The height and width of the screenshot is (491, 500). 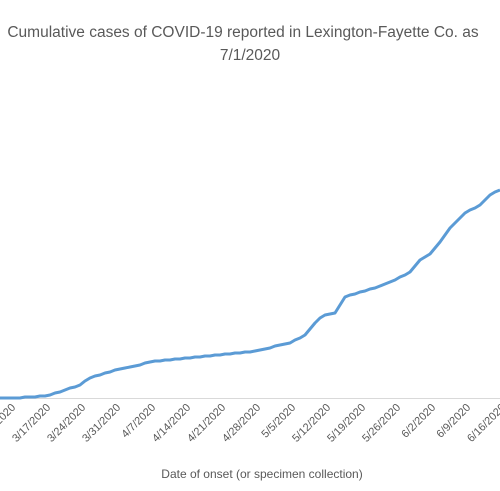 What do you see at coordinates (261, 474) in the screenshot?
I see `x-axis-title: Date of onset (or specimen collection)` at bounding box center [261, 474].